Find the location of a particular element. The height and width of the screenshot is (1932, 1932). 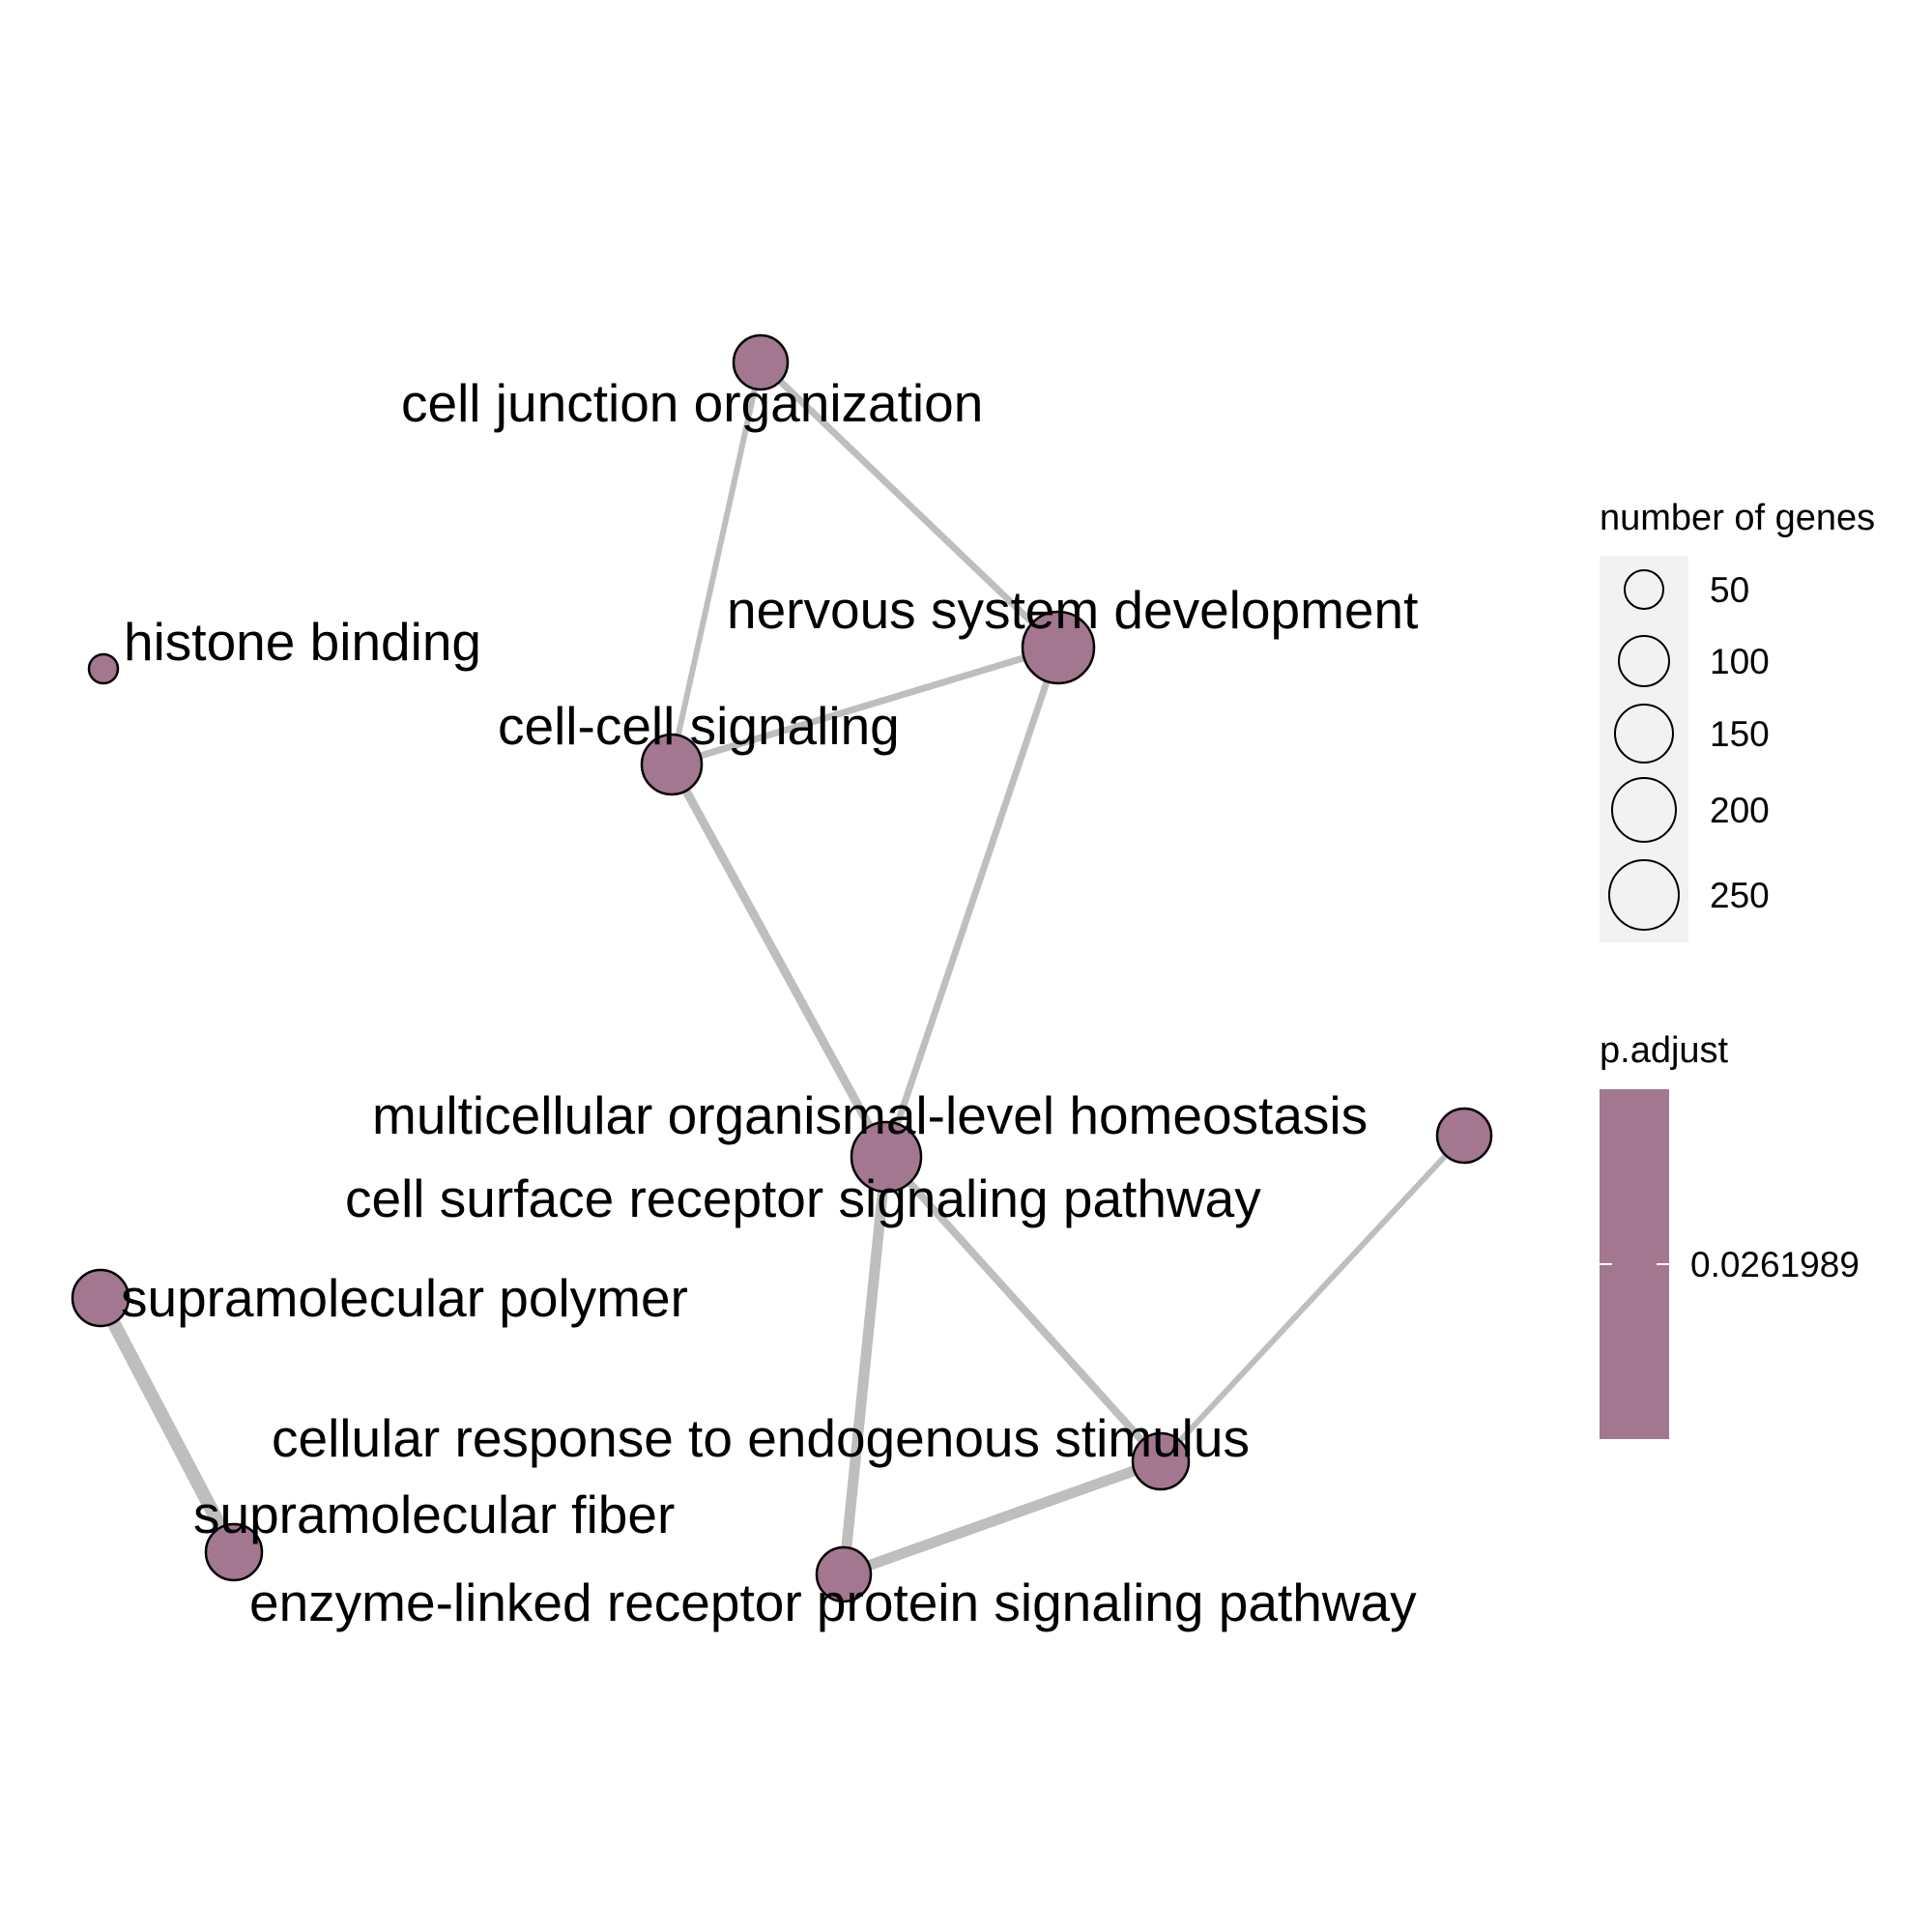

color-legend-title: p.adjust is located at coordinates (1664, 1050).